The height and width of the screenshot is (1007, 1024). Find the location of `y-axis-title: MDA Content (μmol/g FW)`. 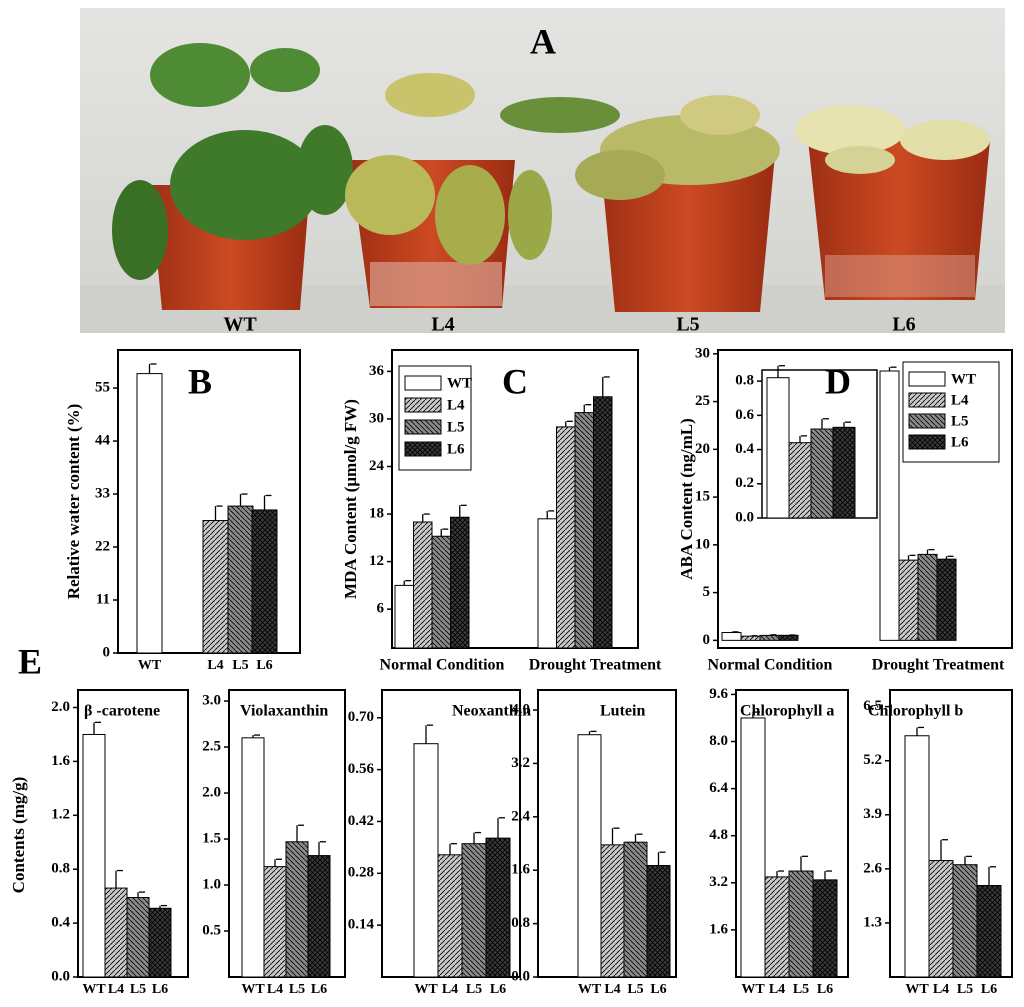

y-axis-title: MDA Content (μmol/g FW) is located at coordinates (350, 499).